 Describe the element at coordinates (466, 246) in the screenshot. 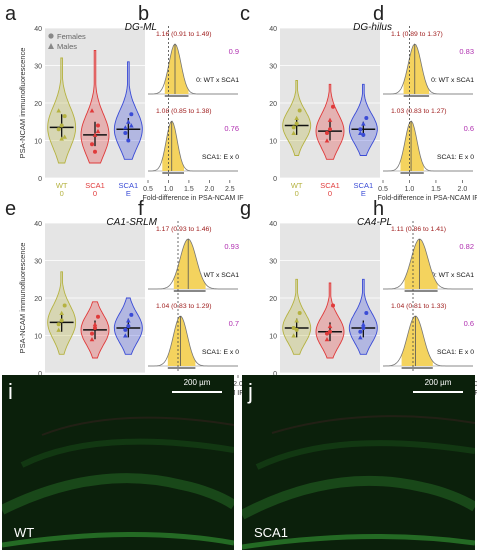

I see `probability-label: 0.82` at that location.